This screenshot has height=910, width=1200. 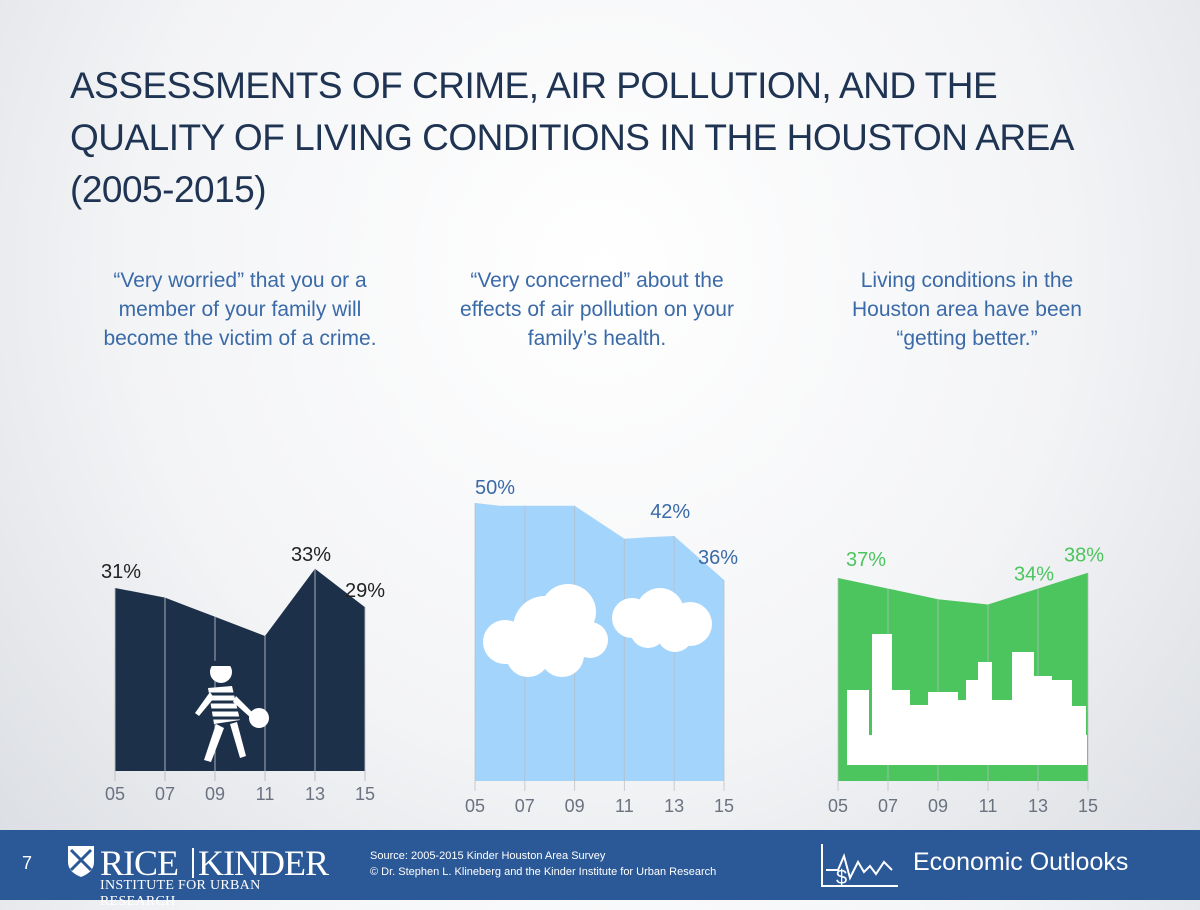 I want to click on chart-1: 05 07 09 11 13 15 31% 33% 29%, so click(x=243, y=674).